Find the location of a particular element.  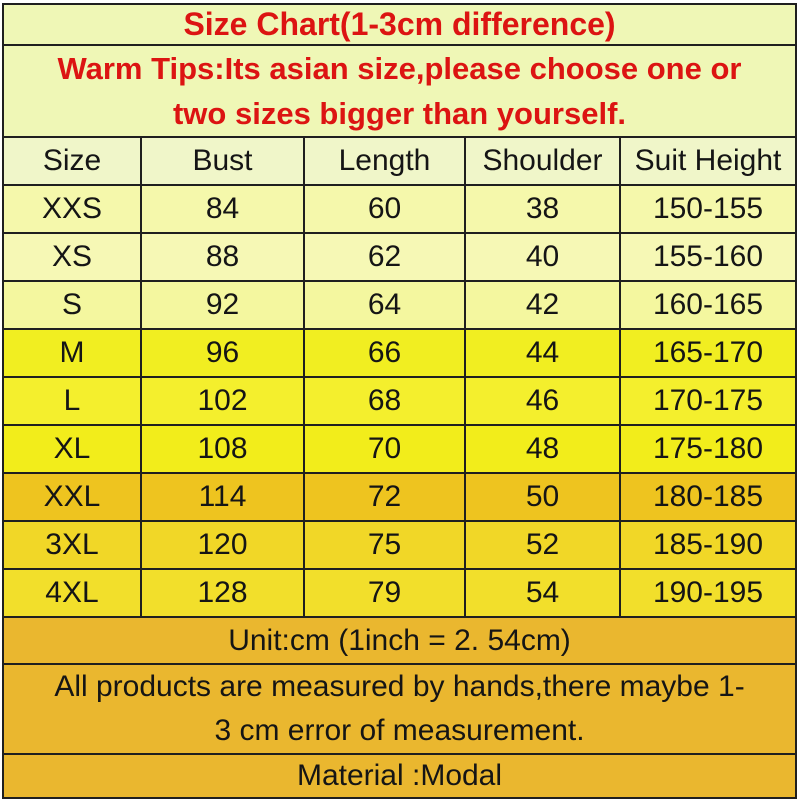

table-row: L 102 68 46 170-175 is located at coordinates (399, 402).